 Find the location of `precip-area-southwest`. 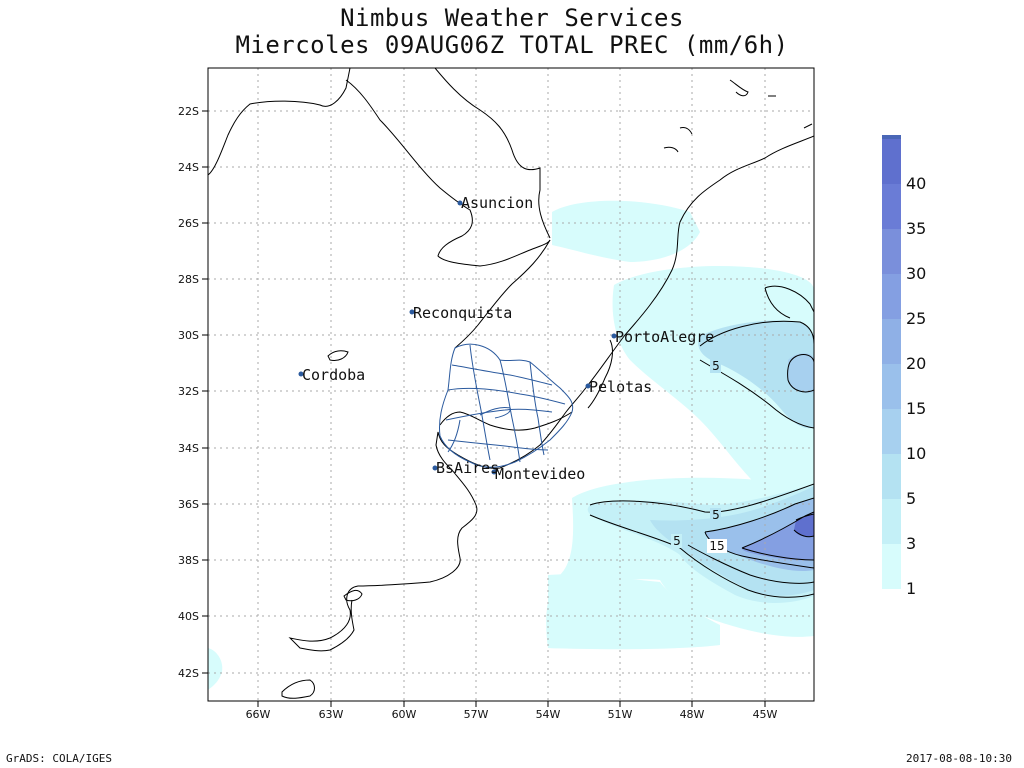

precip-area-southwest is located at coordinates (634, 612).